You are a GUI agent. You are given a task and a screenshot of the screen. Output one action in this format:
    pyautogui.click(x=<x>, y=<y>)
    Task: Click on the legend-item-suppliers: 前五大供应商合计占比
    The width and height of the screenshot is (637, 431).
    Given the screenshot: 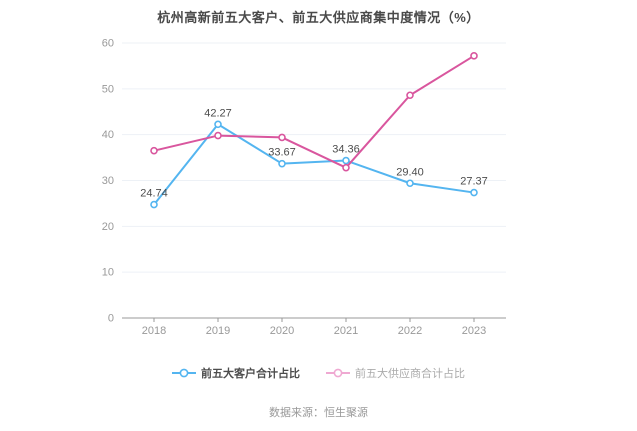 What is the action you would take?
    pyautogui.click(x=395, y=373)
    